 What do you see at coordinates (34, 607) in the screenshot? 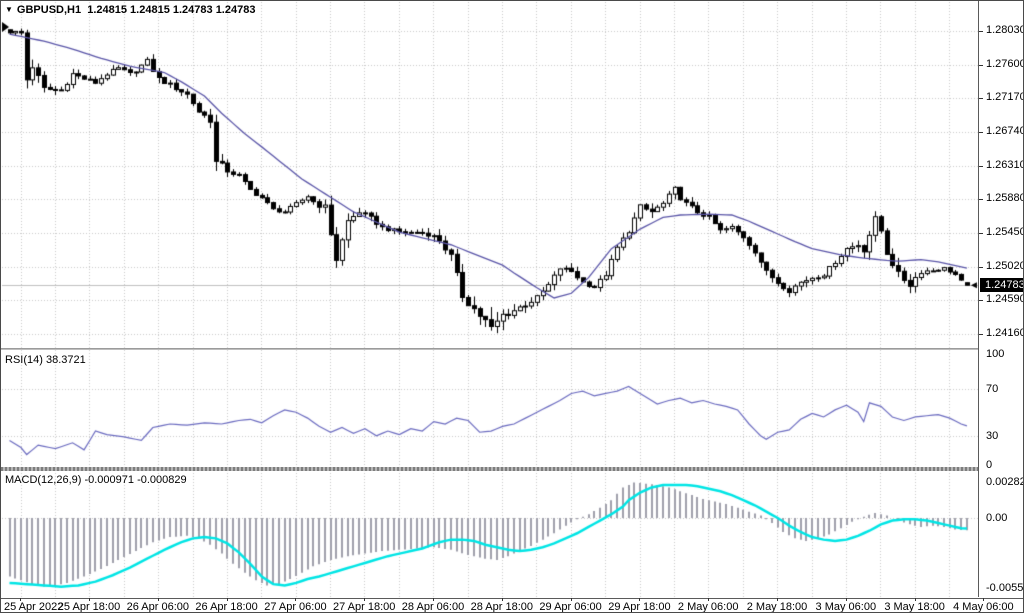
I see `time-axis-label: 25 Apr 2022` at bounding box center [34, 607].